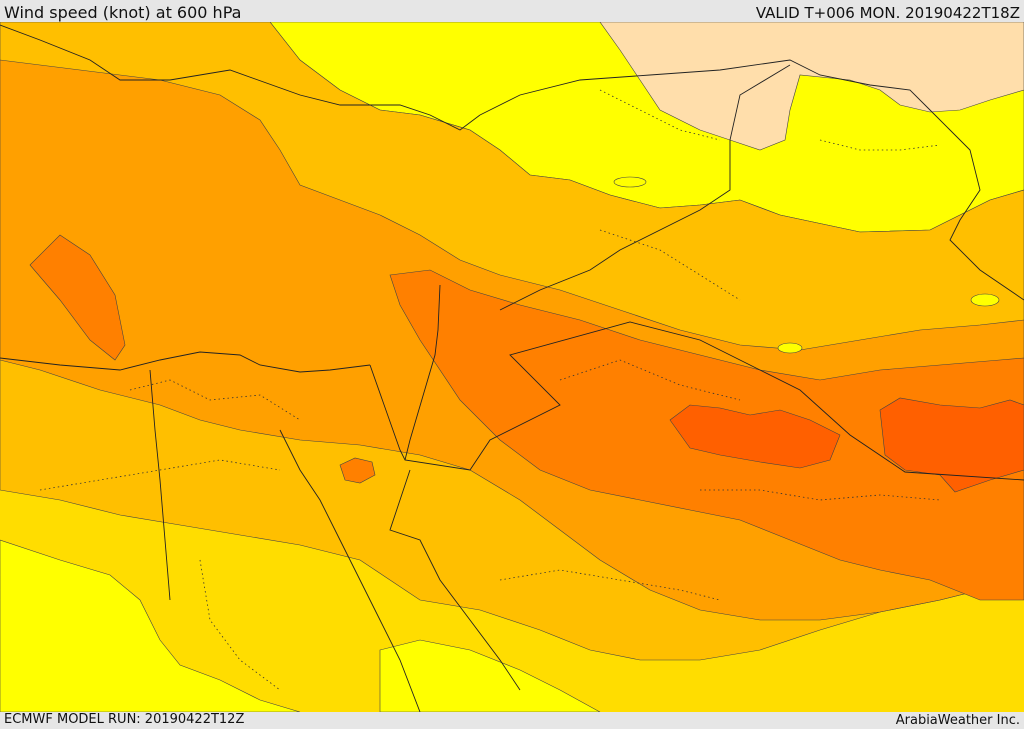  What do you see at coordinates (124, 719) in the screenshot?
I see `model-run-label: ECMWF MODEL RUN: 20190422T12Z` at bounding box center [124, 719].